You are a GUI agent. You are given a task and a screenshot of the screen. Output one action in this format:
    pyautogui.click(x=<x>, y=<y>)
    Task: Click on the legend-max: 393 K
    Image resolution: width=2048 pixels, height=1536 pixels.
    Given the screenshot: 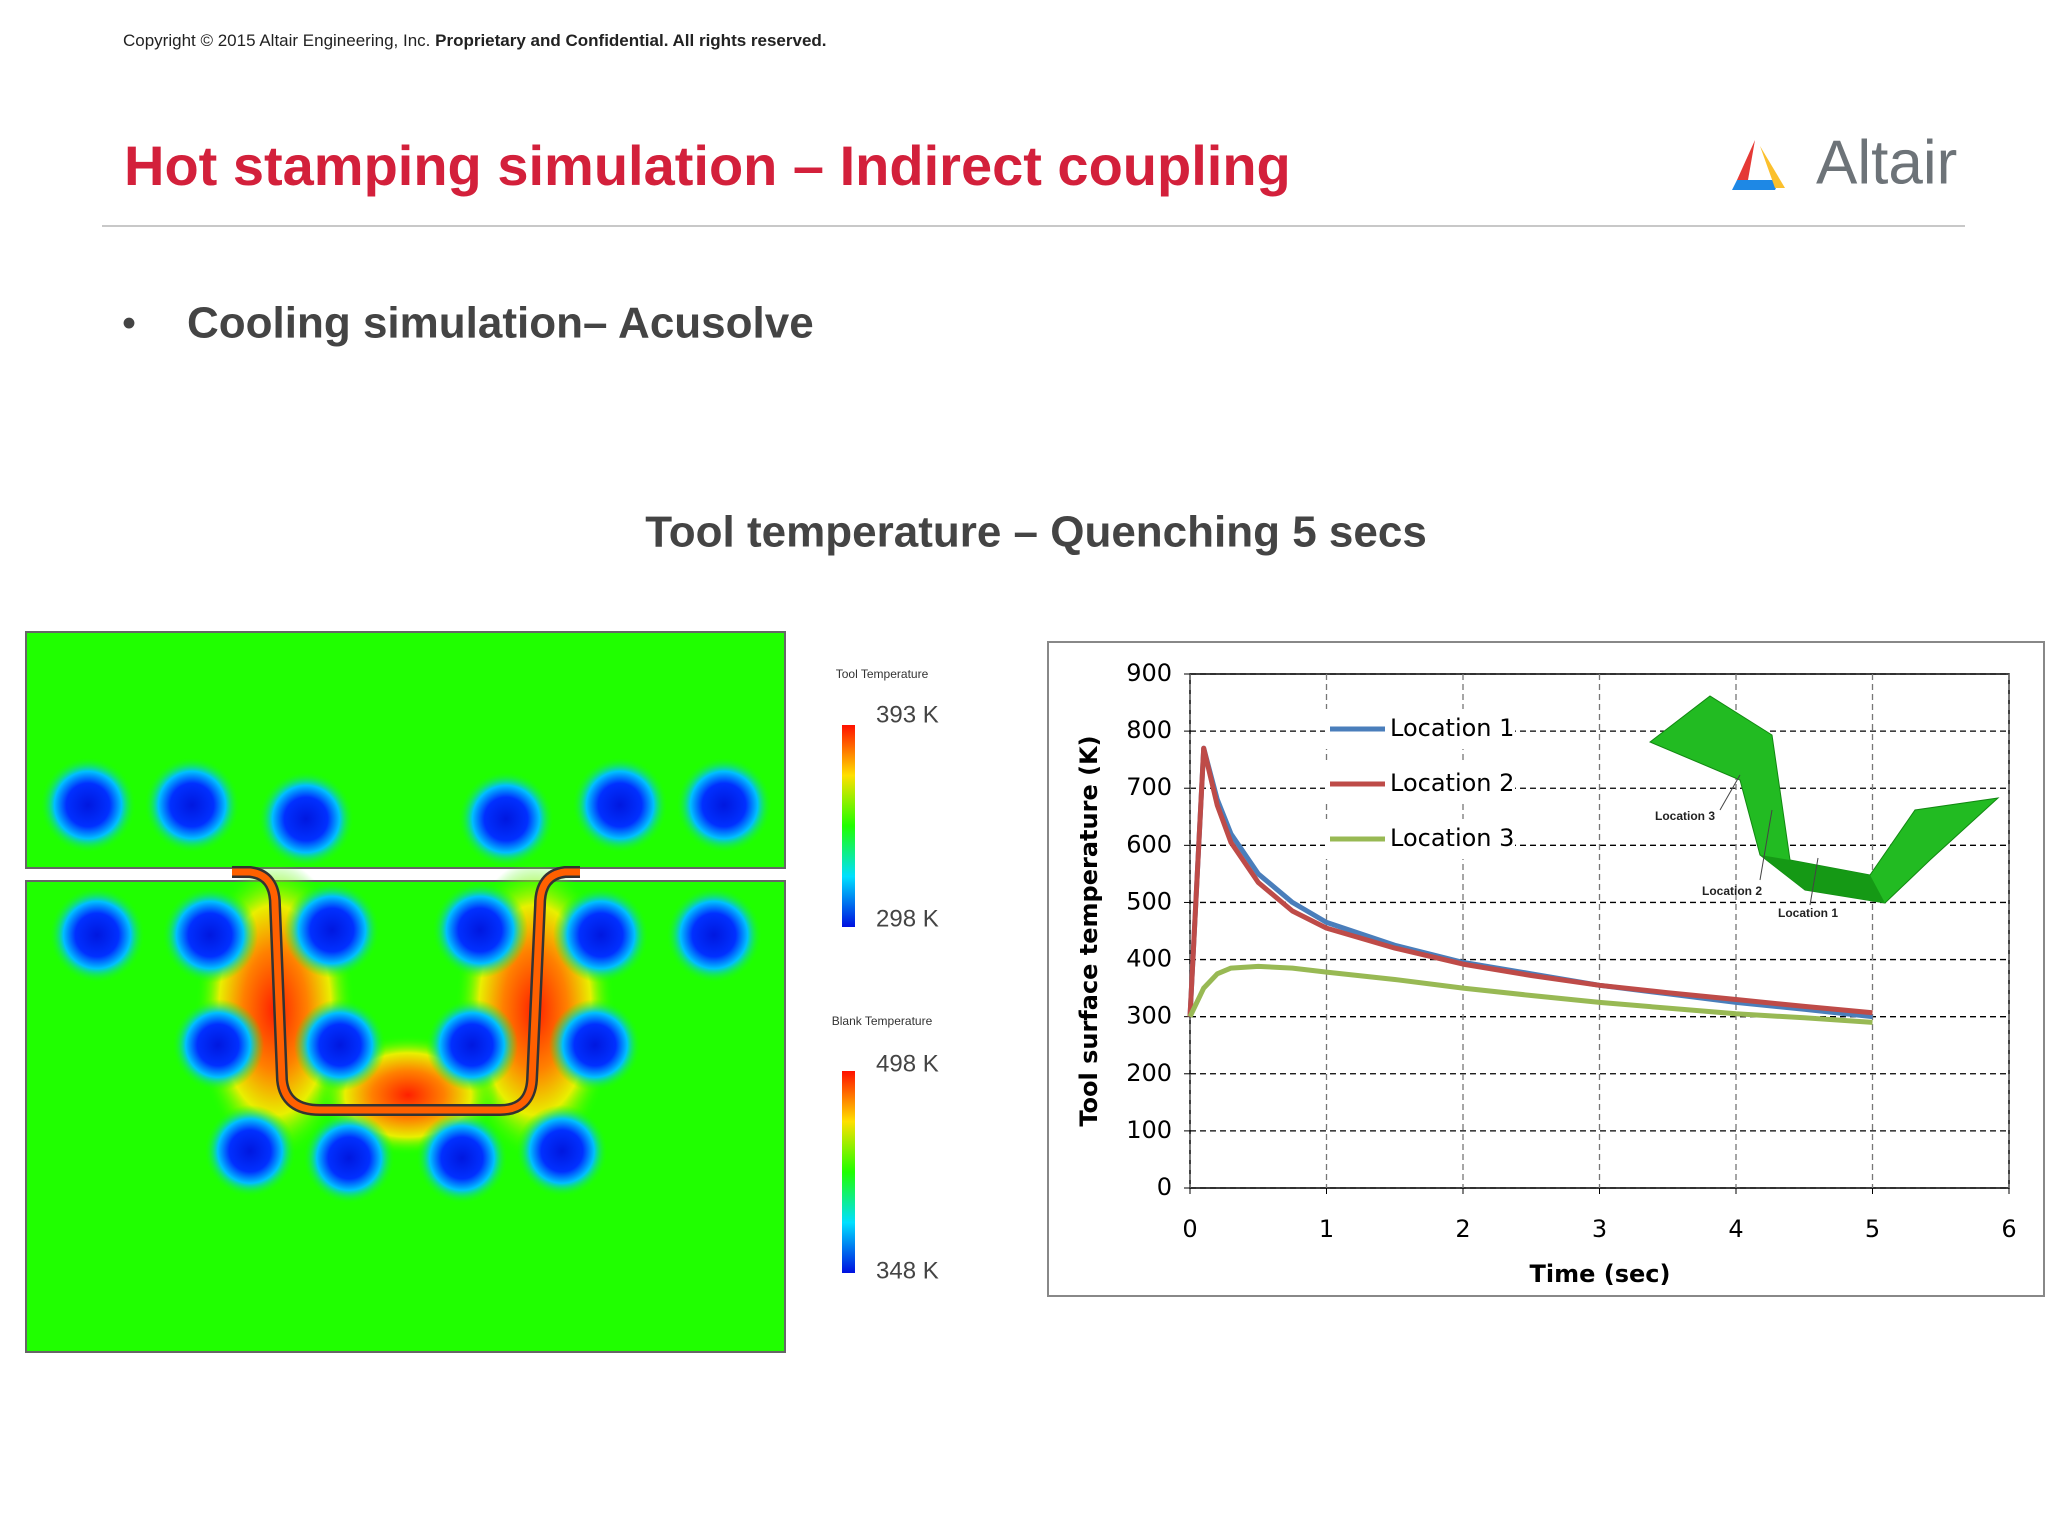 What is the action you would take?
    pyautogui.click(x=907, y=714)
    